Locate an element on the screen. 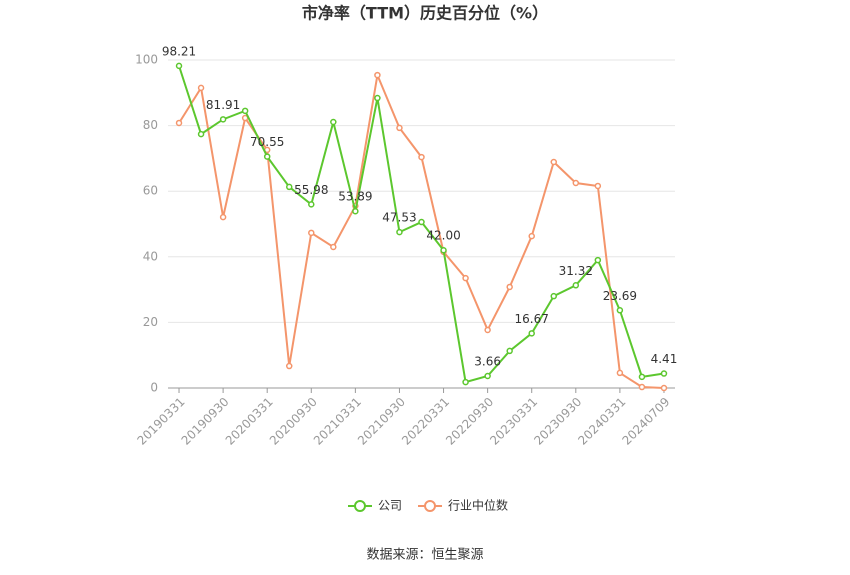 The width and height of the screenshot is (850, 575). source-note: 数据来源：恒生聚源 is located at coordinates (424, 555).